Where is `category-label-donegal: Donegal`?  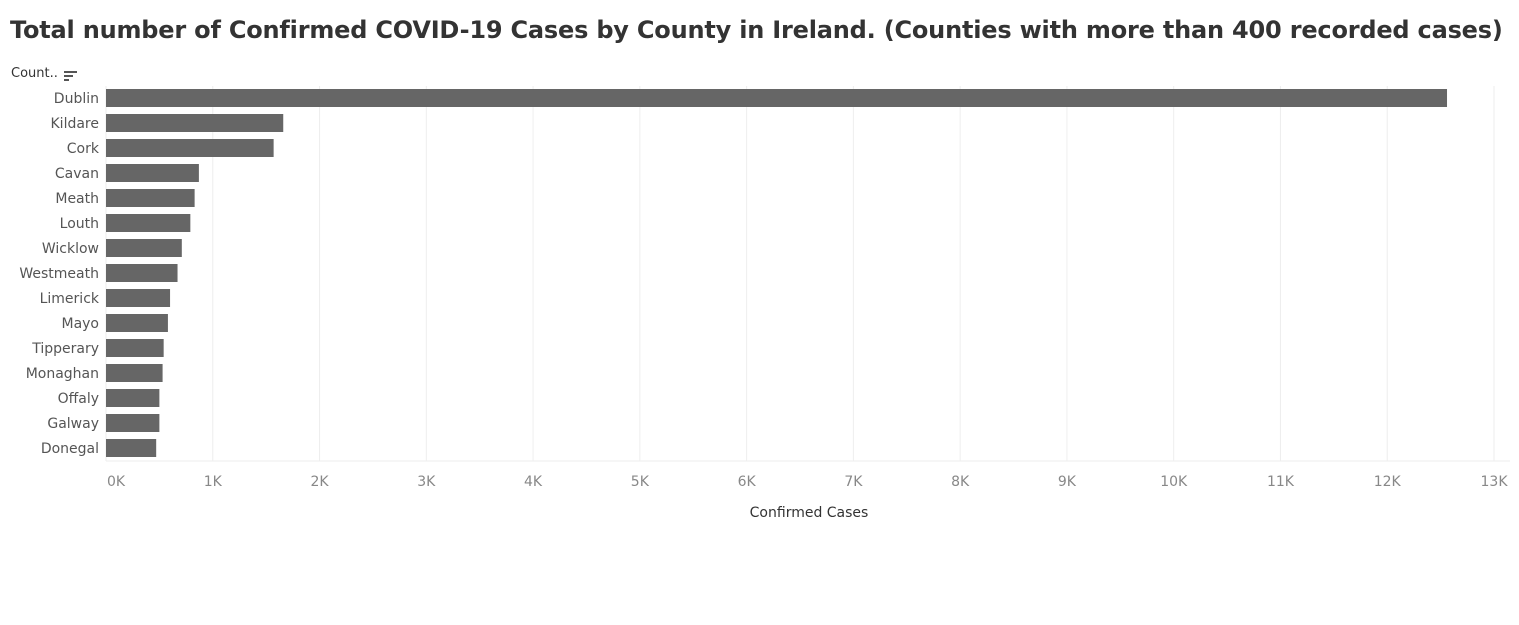
category-label-donegal: Donegal is located at coordinates (70, 449).